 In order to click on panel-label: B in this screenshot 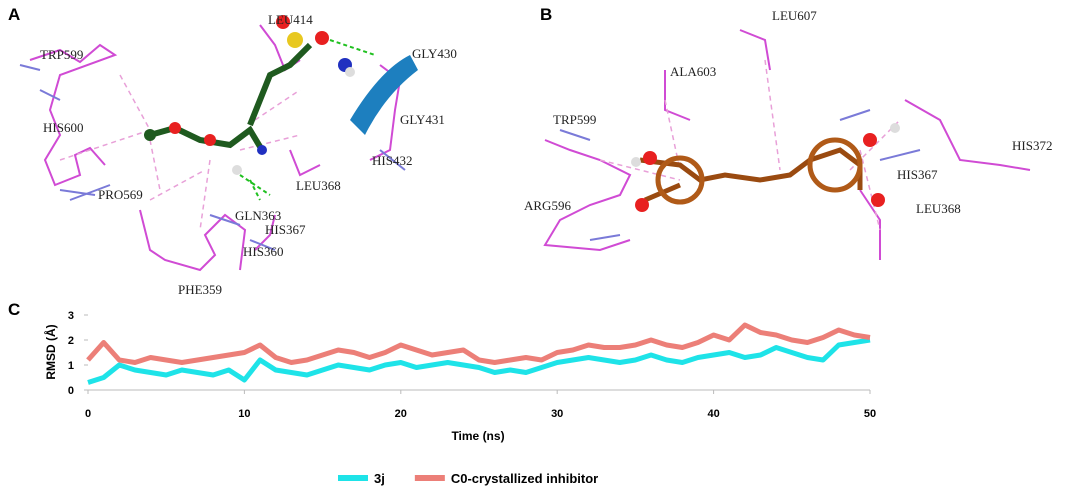, I will do `click(546, 14)`.